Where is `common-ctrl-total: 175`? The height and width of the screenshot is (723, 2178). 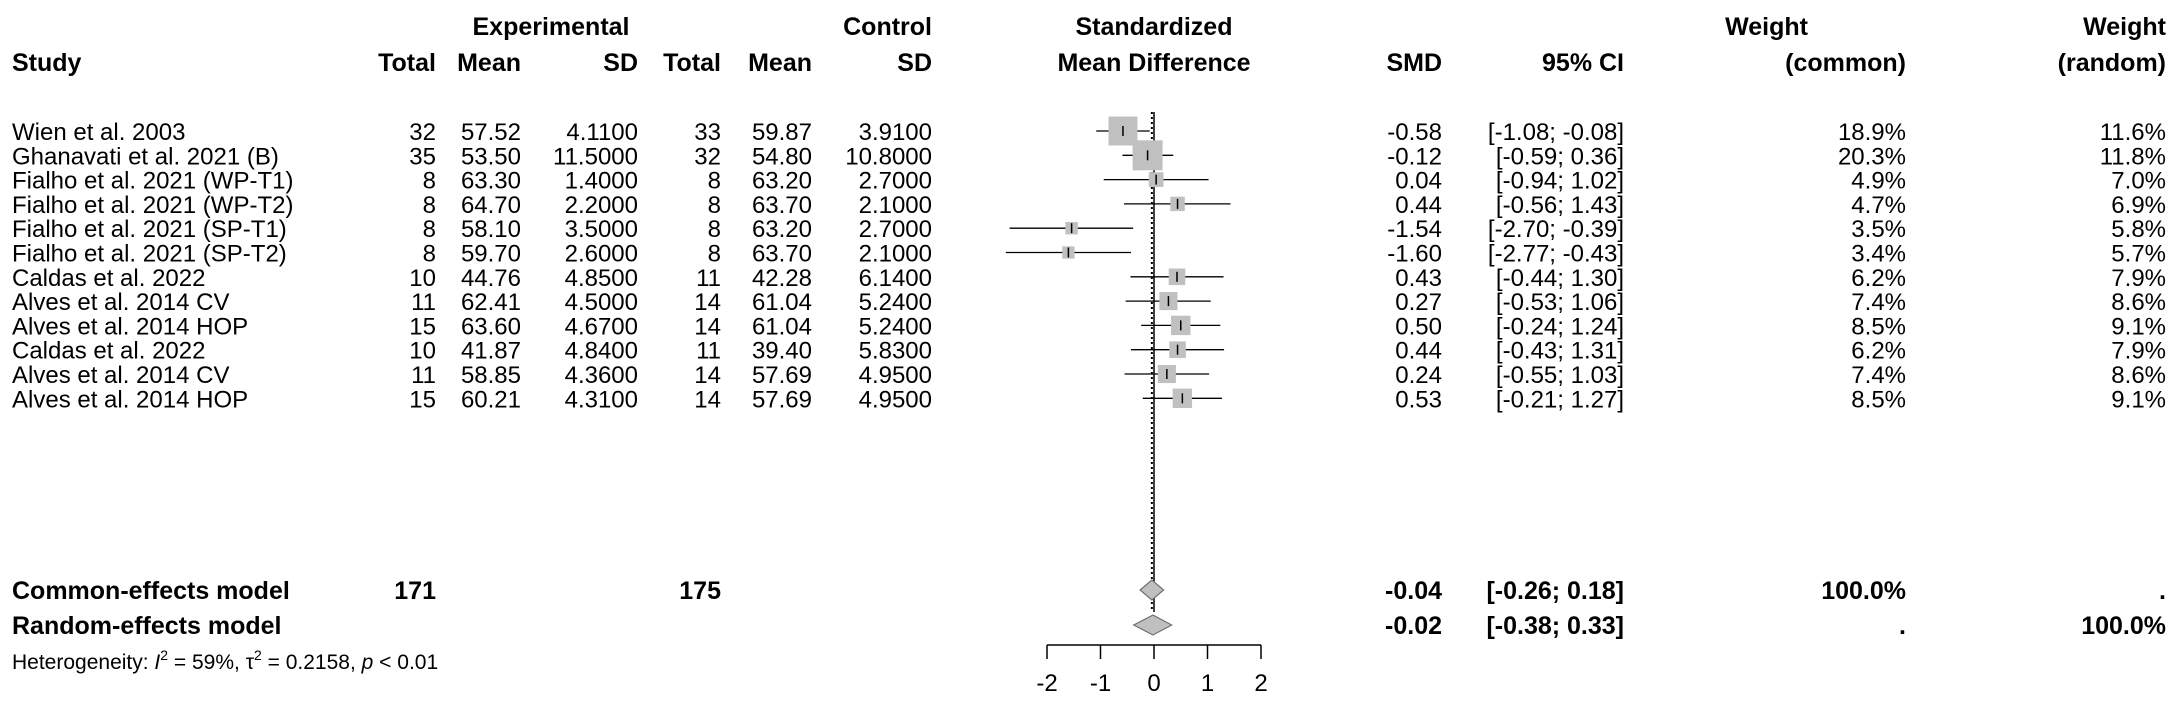 common-ctrl-total: 175 is located at coordinates (700, 591).